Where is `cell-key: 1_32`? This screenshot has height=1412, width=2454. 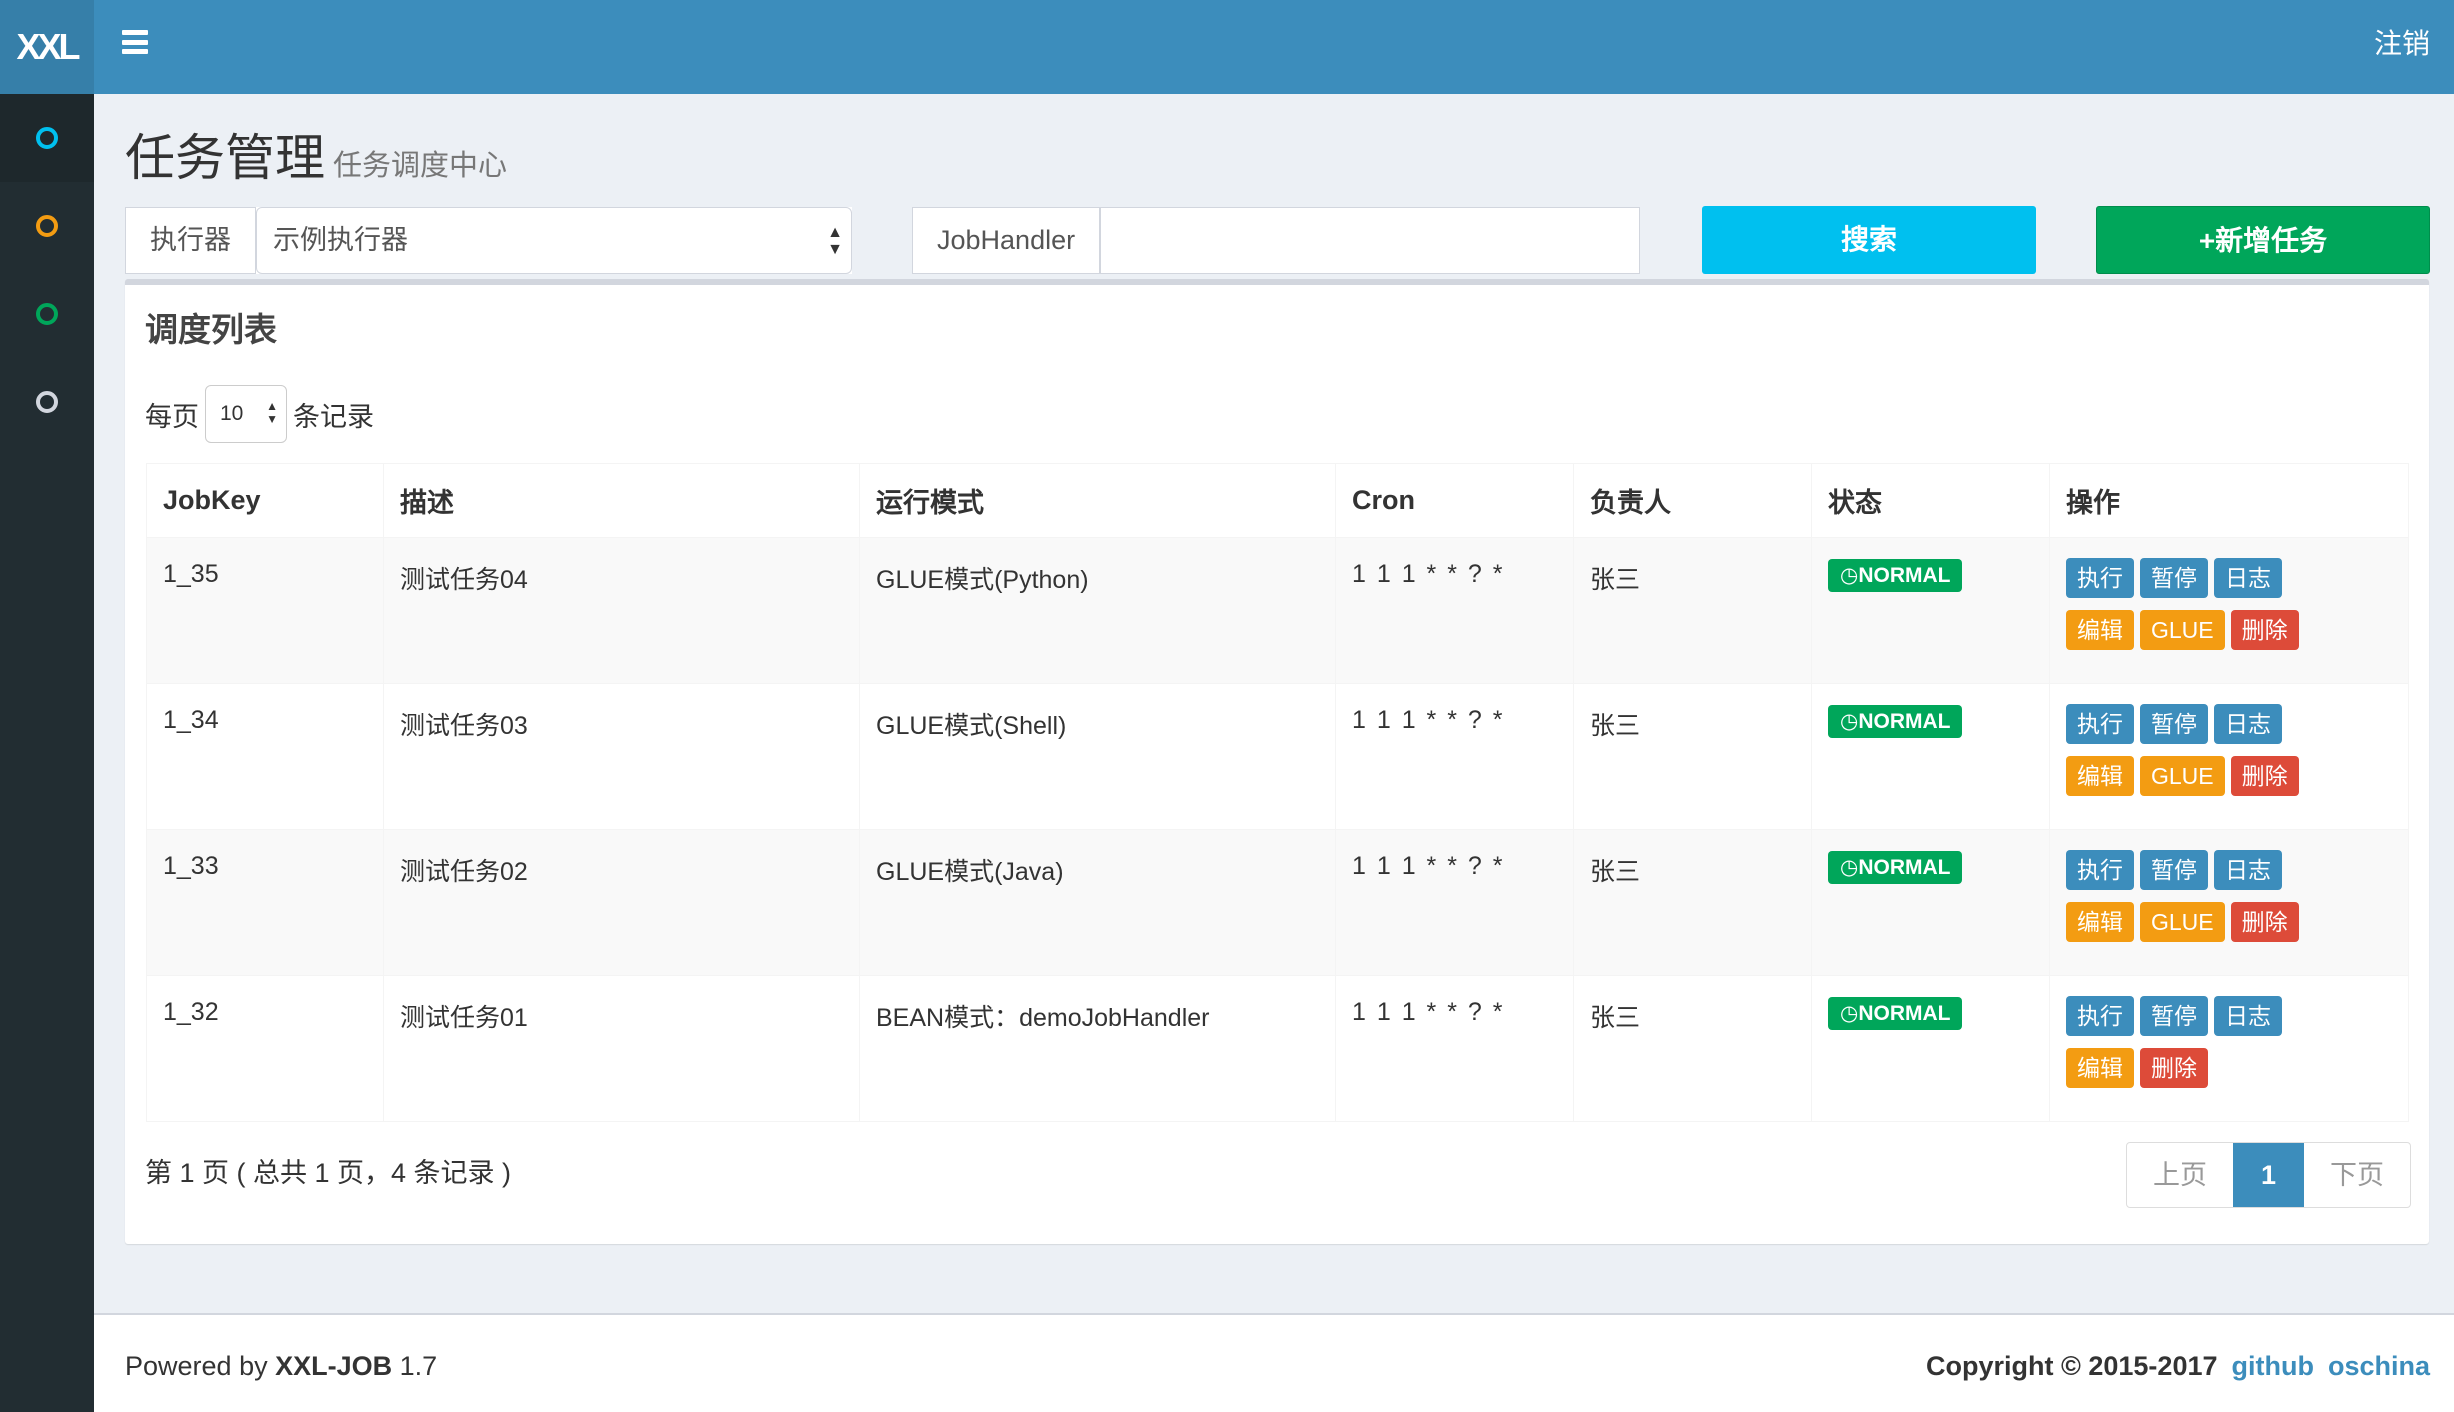 cell-key: 1_32 is located at coordinates (265, 1048).